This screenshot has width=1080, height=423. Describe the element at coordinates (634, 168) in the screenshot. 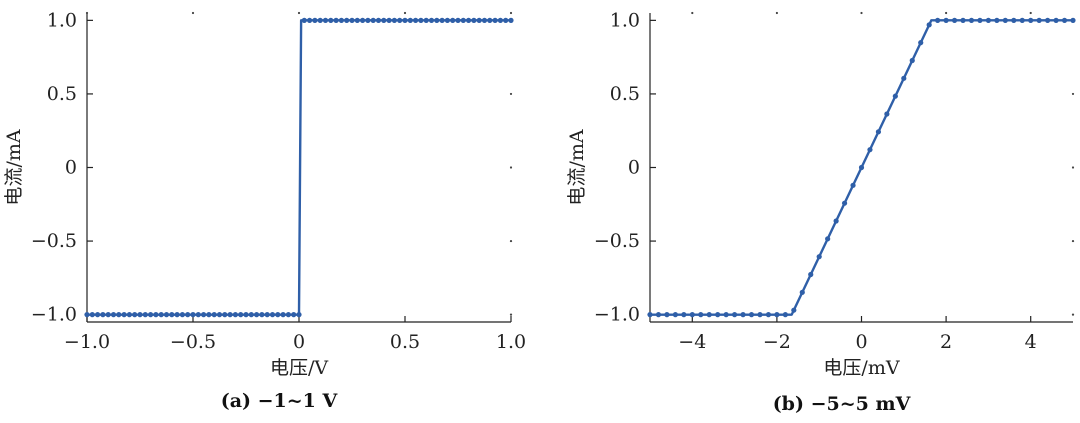

I see `y-tick-label: 0` at that location.